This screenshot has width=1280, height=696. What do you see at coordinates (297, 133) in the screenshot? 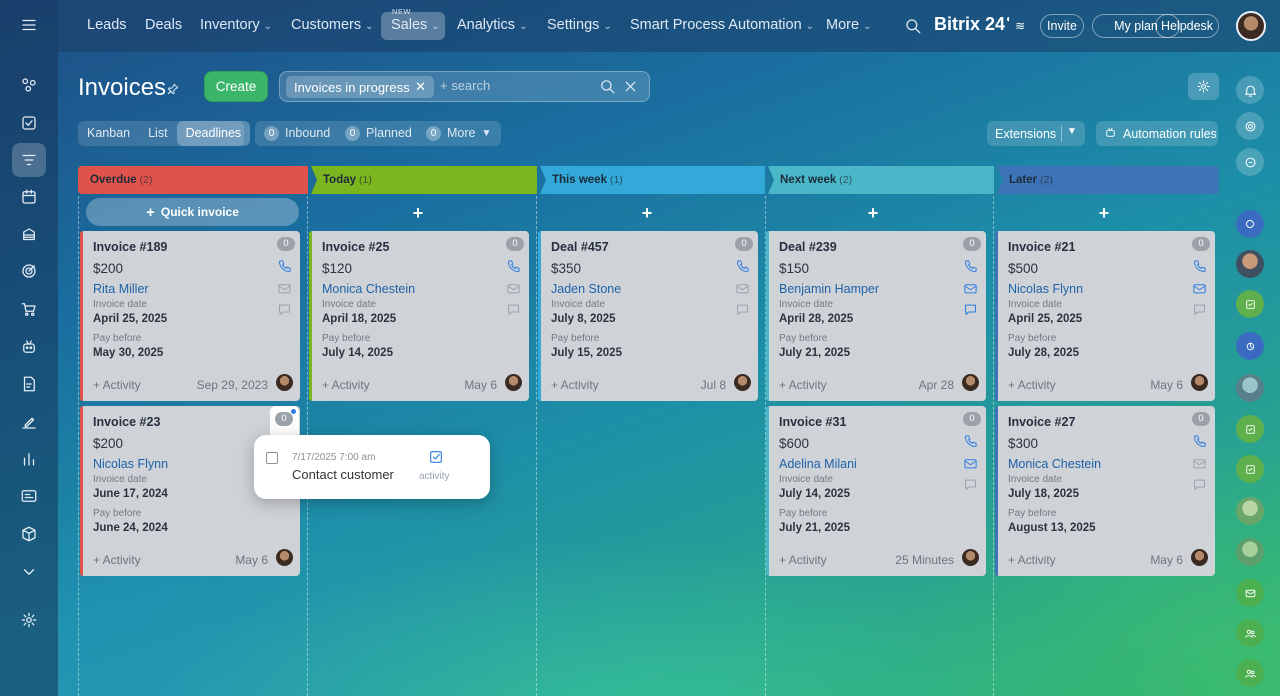
I see `counter-inbound: 0 Inbound` at bounding box center [297, 133].